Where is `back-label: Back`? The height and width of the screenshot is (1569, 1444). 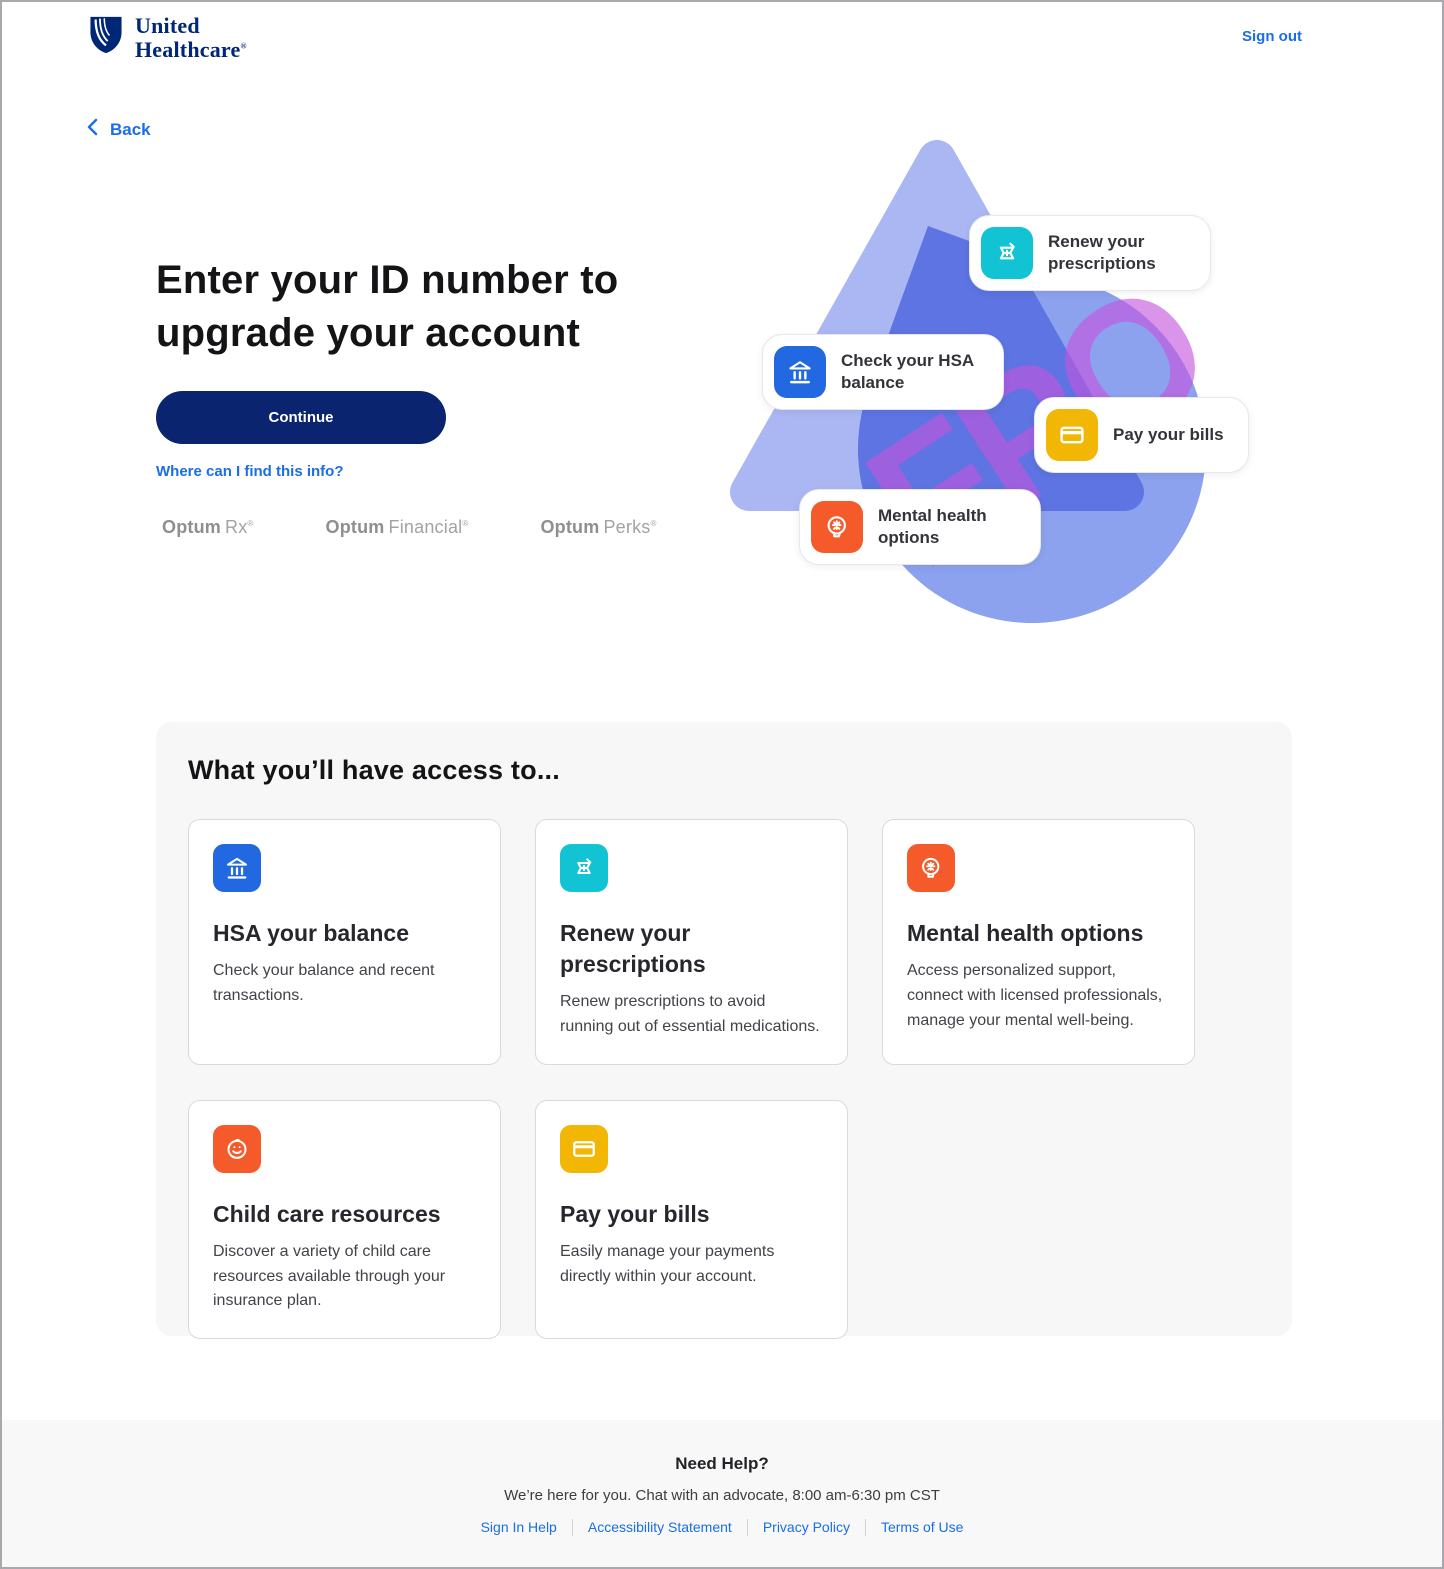
back-label: Back is located at coordinates (130, 129).